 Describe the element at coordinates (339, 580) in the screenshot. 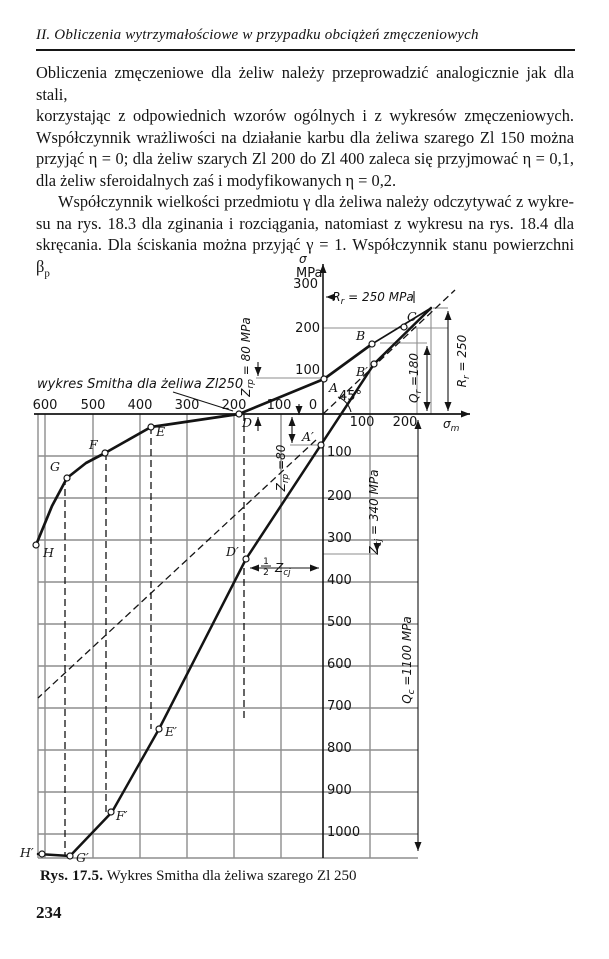

I see `y-tick: 400` at that location.